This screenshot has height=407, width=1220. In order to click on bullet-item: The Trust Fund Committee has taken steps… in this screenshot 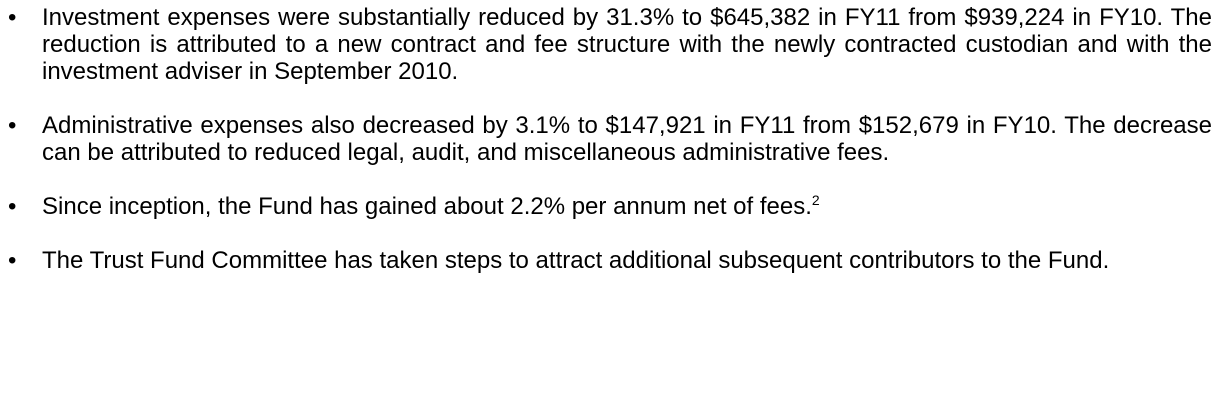, I will do `click(606, 260)`.